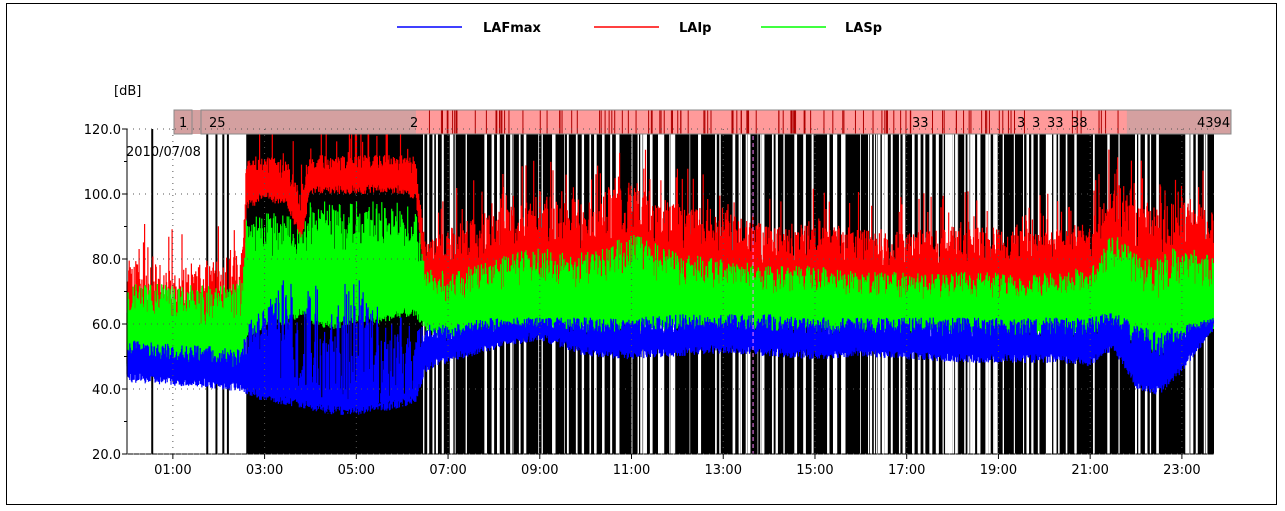  I want to click on marker-label: 38, so click(1079, 123).